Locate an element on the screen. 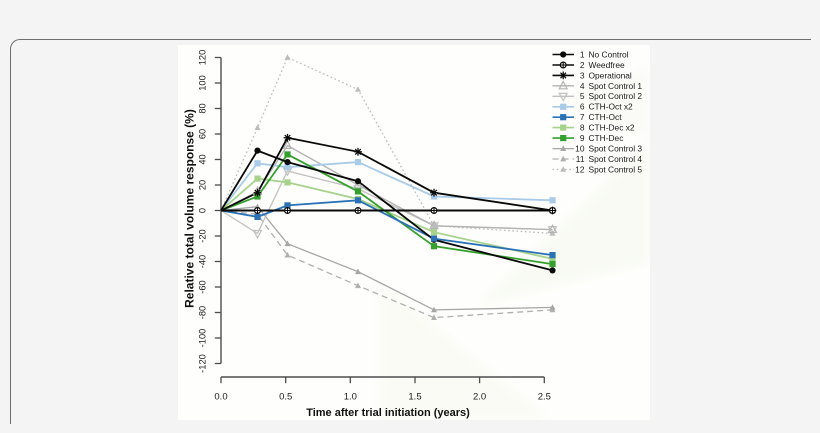 The height and width of the screenshot is (433, 820). svg-text: 7 is located at coordinates (582, 117).